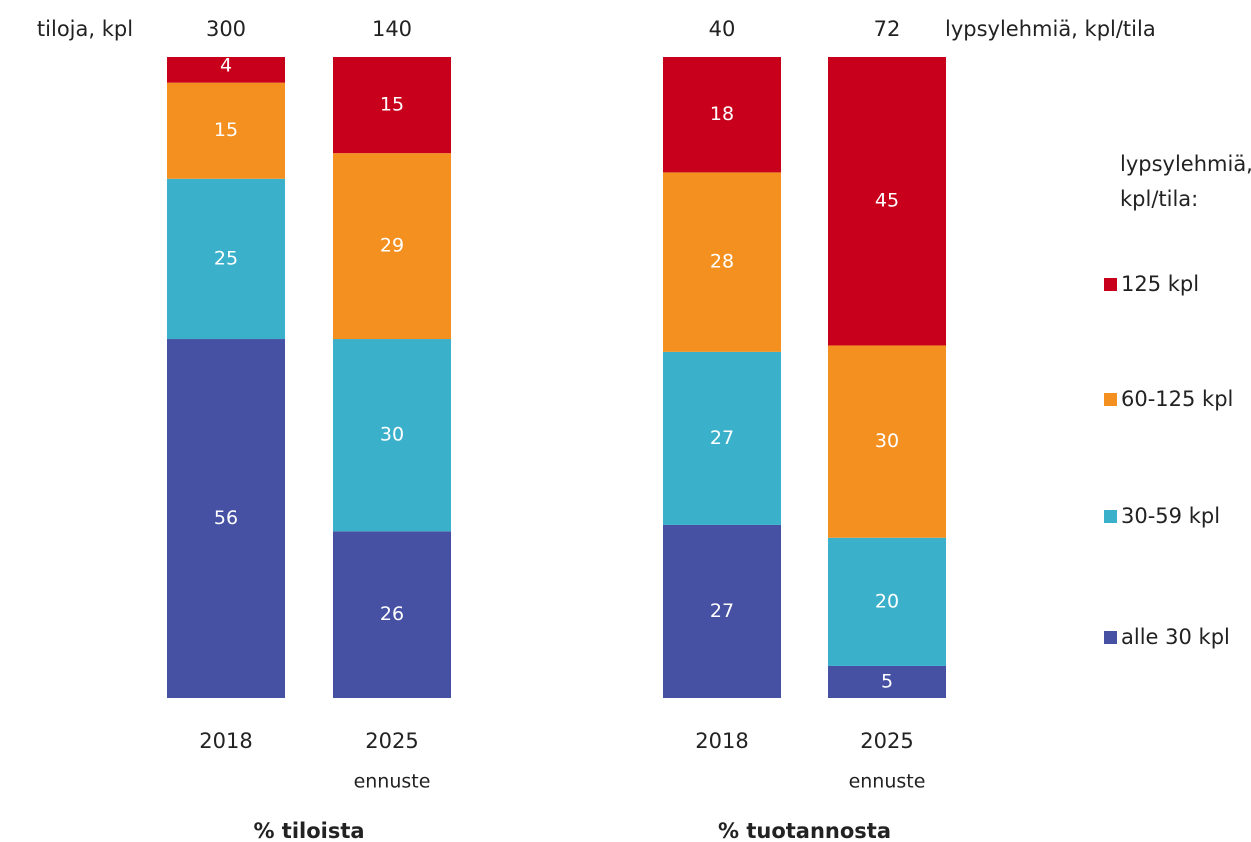 Image resolution: width=1251 pixels, height=842 pixels. What do you see at coordinates (804, 830) in the screenshot?
I see `x-axis-title: % tuotannosta` at bounding box center [804, 830].